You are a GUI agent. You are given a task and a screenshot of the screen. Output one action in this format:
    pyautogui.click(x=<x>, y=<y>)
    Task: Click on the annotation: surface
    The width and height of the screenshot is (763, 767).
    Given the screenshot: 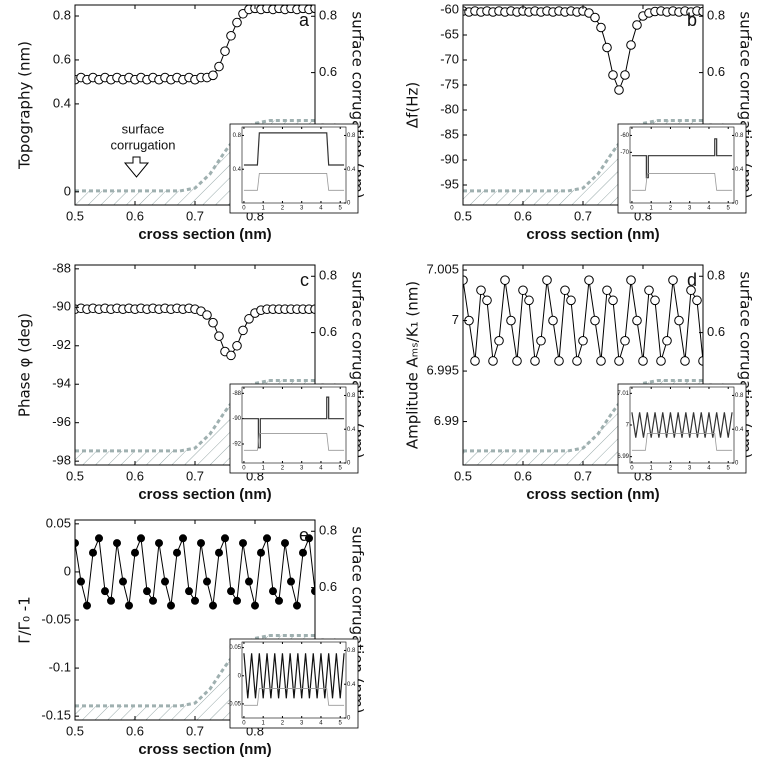 What is the action you would take?
    pyautogui.click(x=143, y=128)
    